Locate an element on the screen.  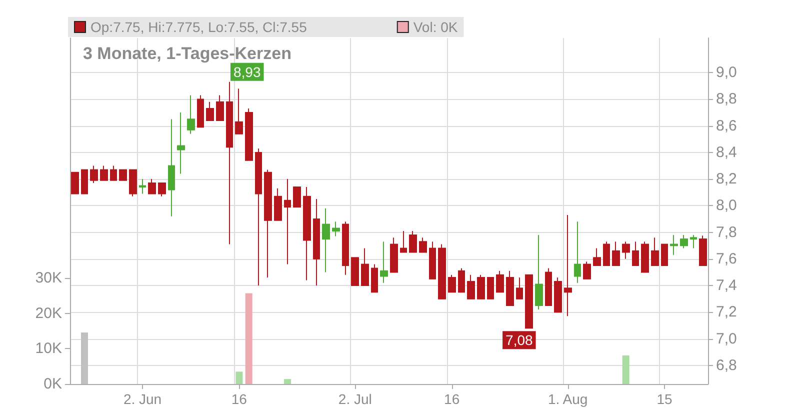
x-tick-label: 1. Aug is located at coordinates (568, 399).